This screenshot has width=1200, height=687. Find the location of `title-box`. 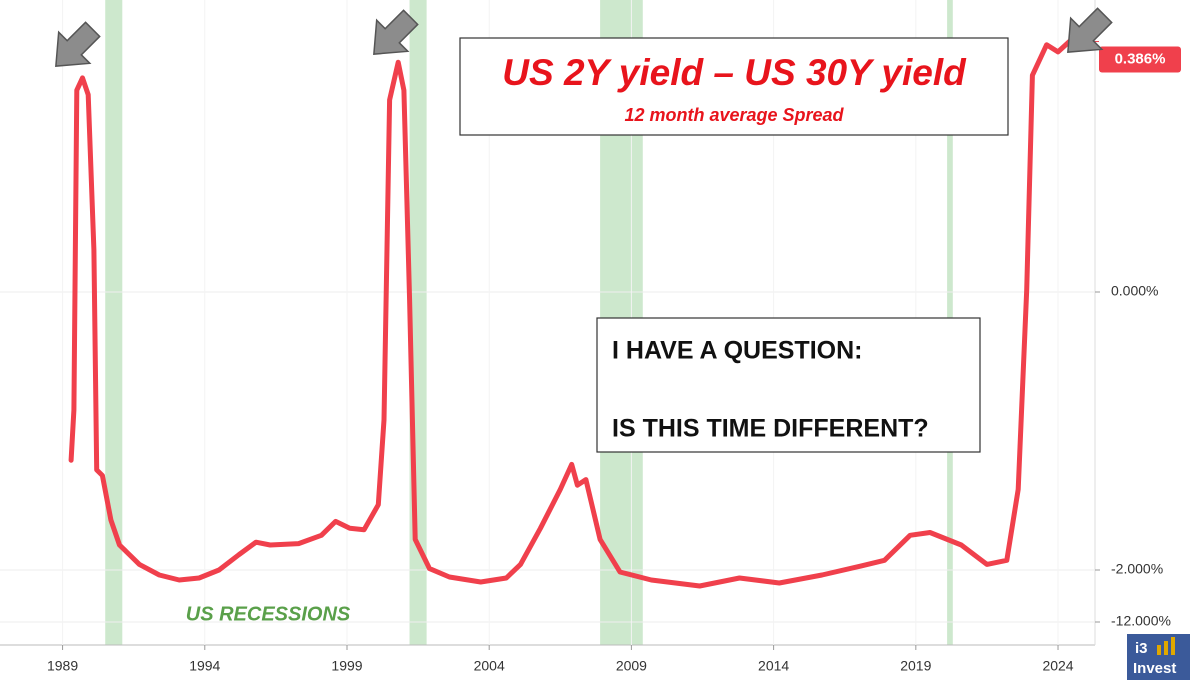

title-box is located at coordinates (734, 86).